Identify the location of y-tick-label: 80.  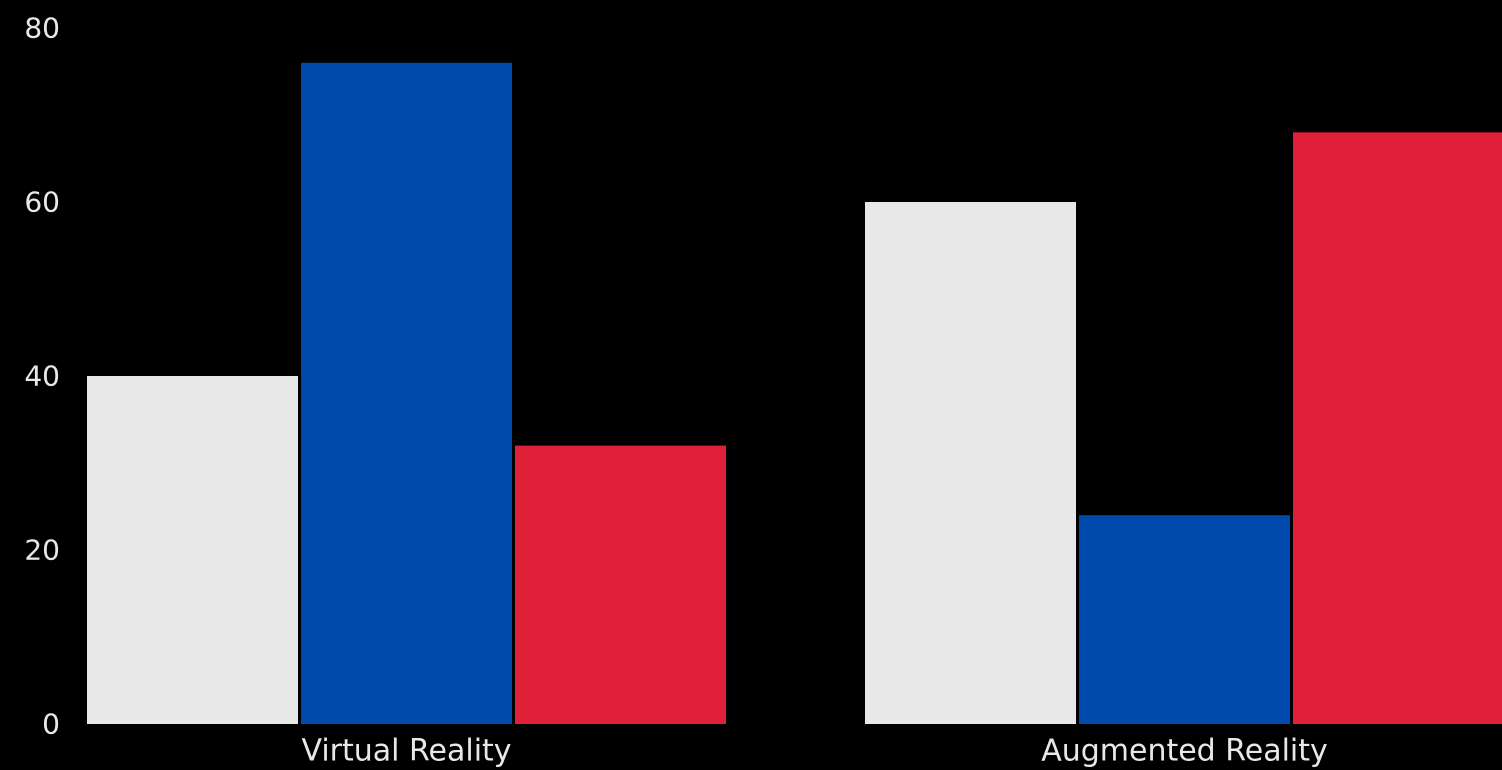
(42, 28).